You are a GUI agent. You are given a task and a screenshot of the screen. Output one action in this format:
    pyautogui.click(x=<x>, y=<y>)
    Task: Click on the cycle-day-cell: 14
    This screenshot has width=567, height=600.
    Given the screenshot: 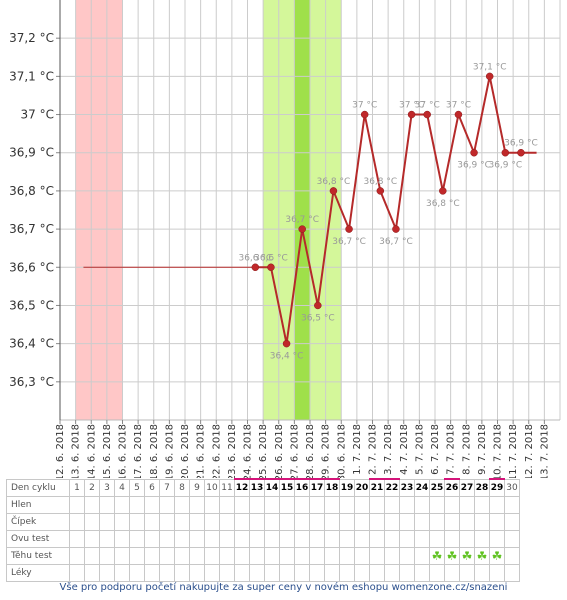 What is the action you would take?
    pyautogui.click(x=272, y=487)
    